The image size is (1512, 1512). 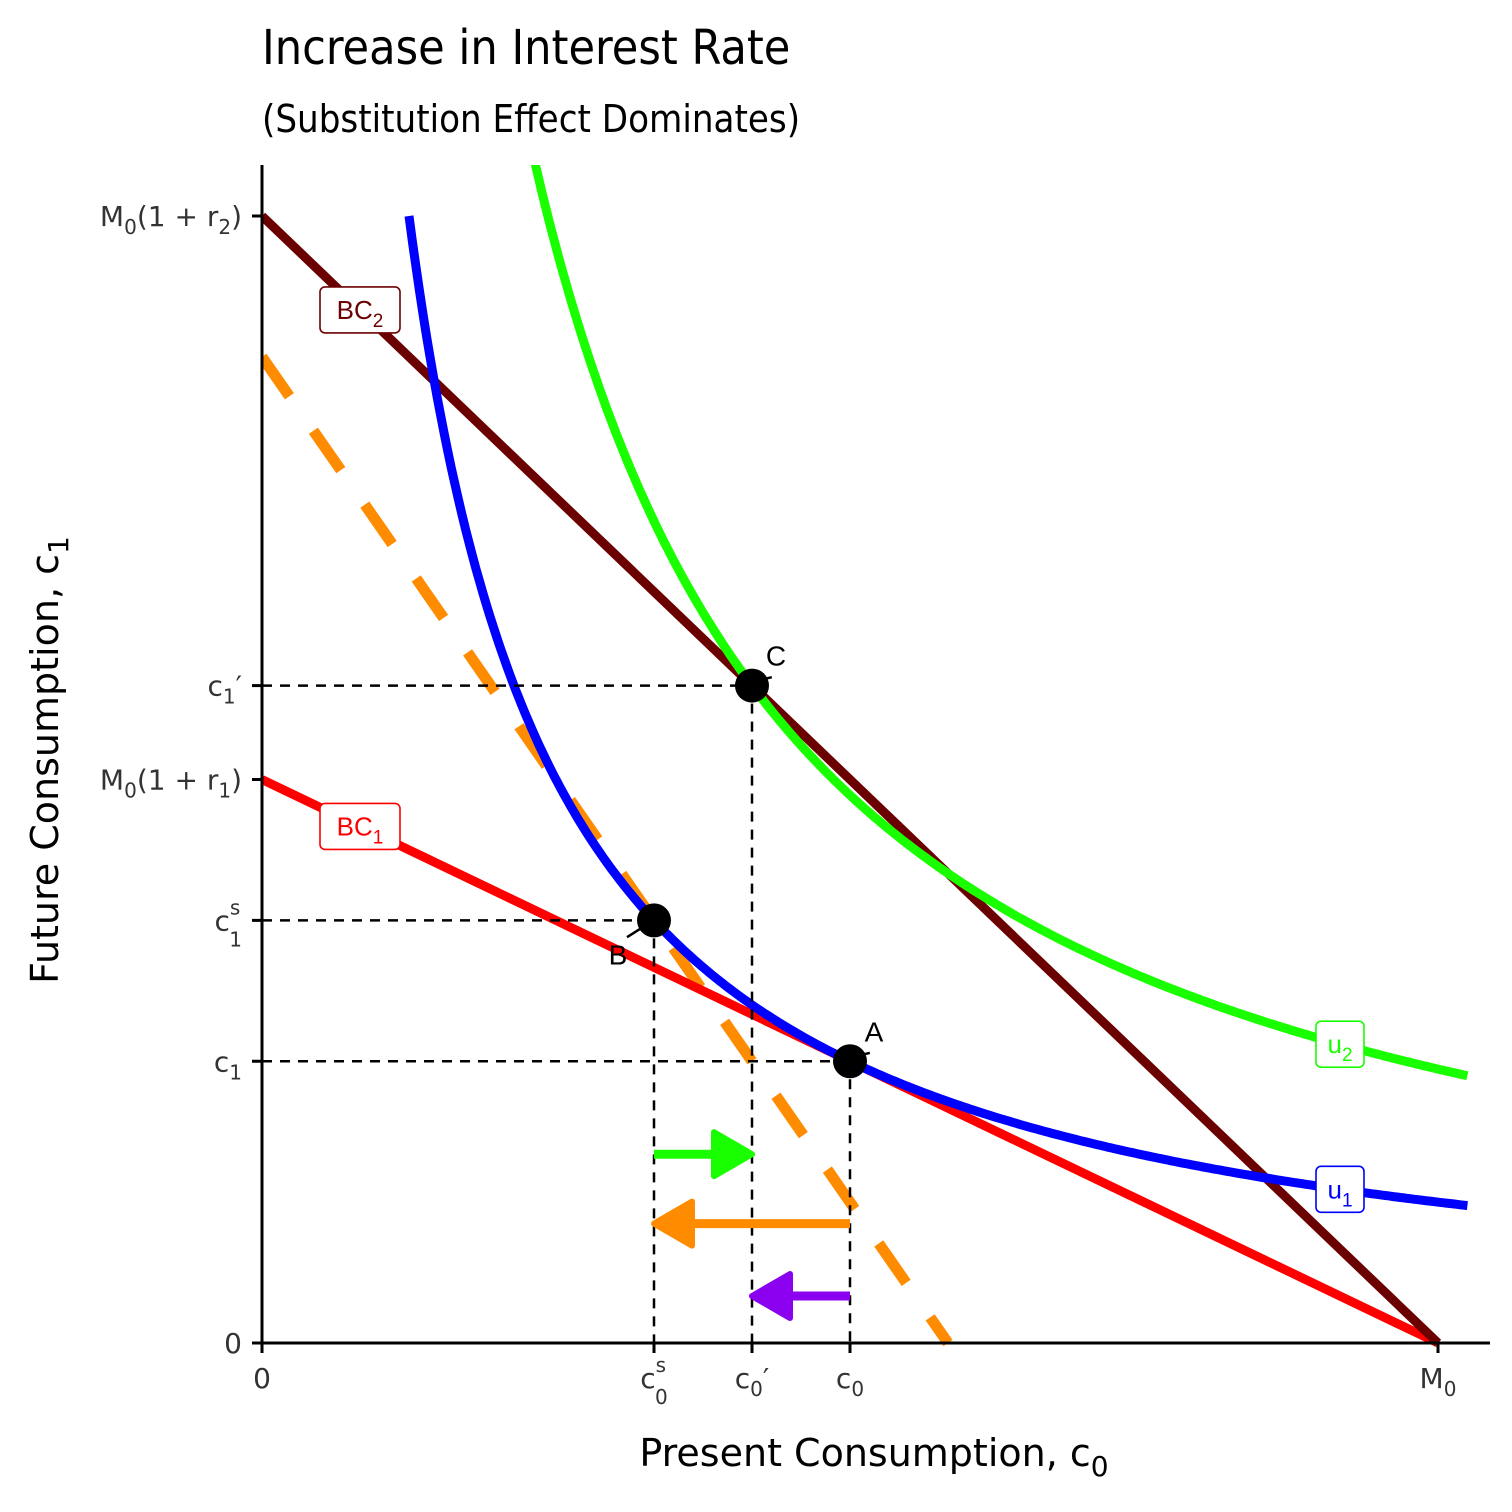 What do you see at coordinates (661, 1365) in the screenshot?
I see `x-tick-sup-1: s` at bounding box center [661, 1365].